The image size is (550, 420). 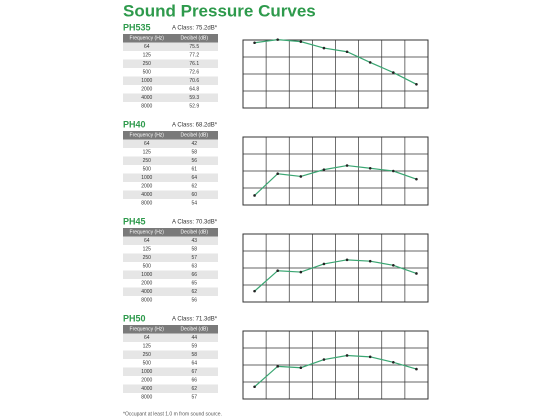 I want to click on table-cell: 72.6, so click(x=194, y=73).